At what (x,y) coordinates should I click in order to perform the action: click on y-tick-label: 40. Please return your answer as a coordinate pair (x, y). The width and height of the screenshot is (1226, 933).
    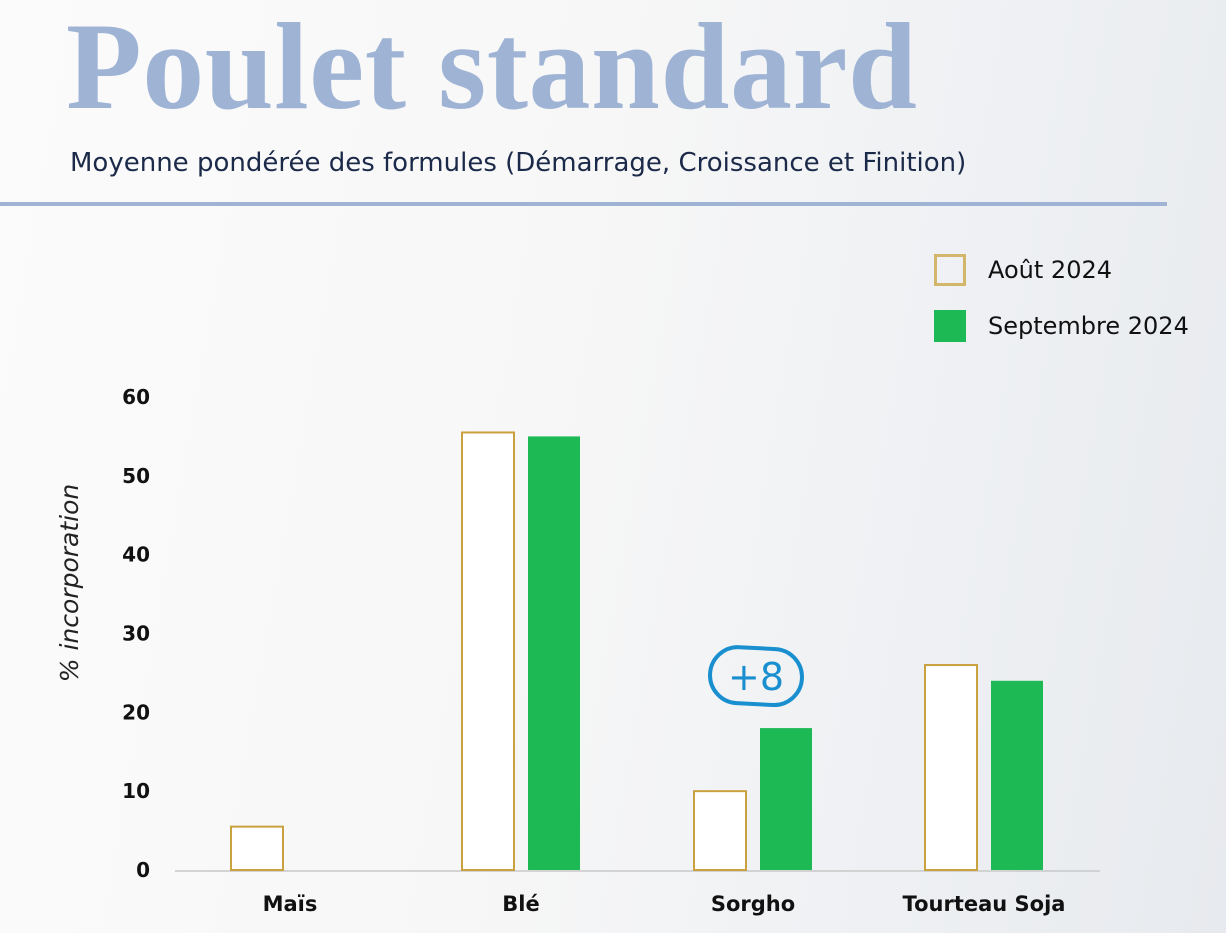
    Looking at the image, I should click on (136, 555).